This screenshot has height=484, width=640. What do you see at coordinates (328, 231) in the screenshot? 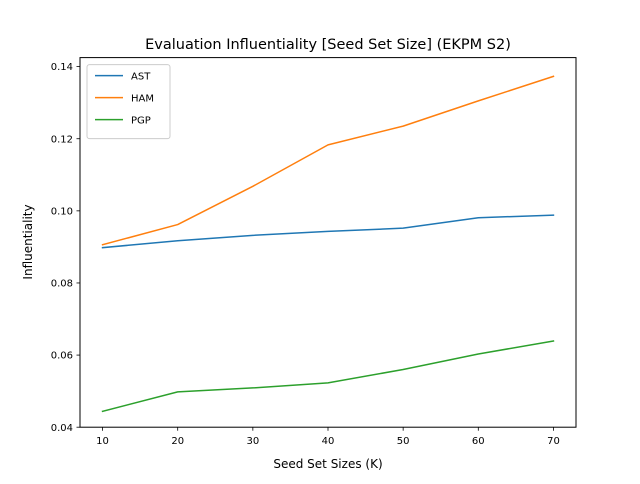
I see `series-line-ast` at bounding box center [328, 231].